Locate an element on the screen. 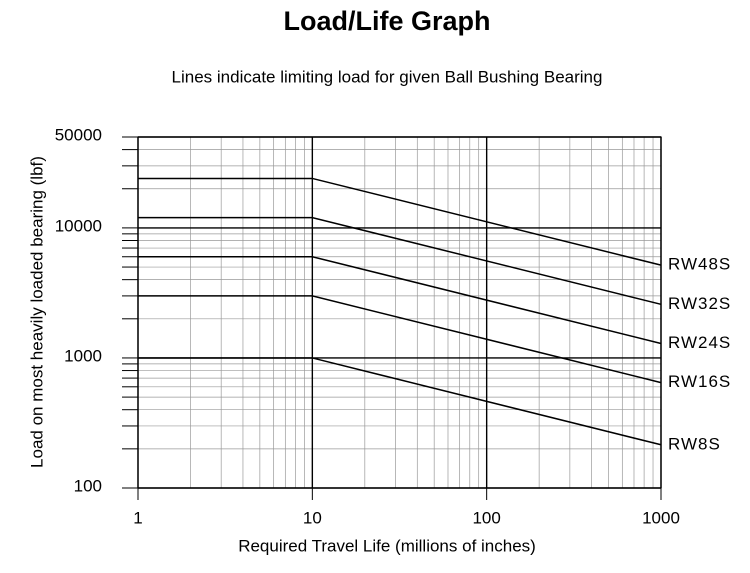 This screenshot has width=750, height=573. series-label: RW48S is located at coordinates (699, 264).